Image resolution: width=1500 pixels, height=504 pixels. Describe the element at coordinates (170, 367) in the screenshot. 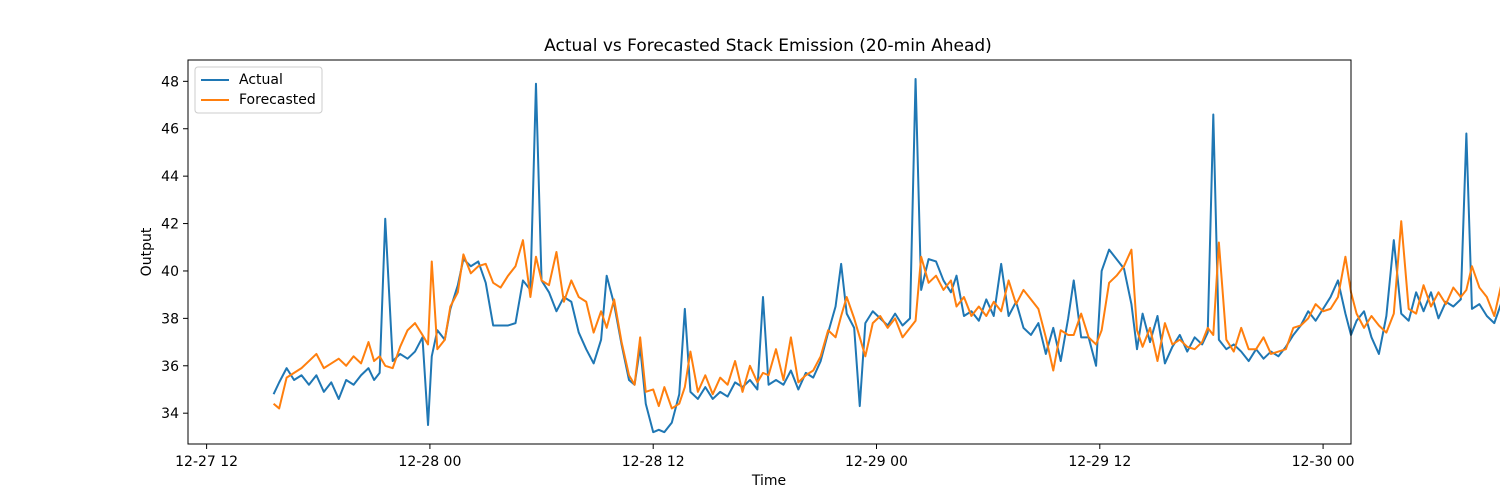

I see `y-tick-label: 36` at that location.